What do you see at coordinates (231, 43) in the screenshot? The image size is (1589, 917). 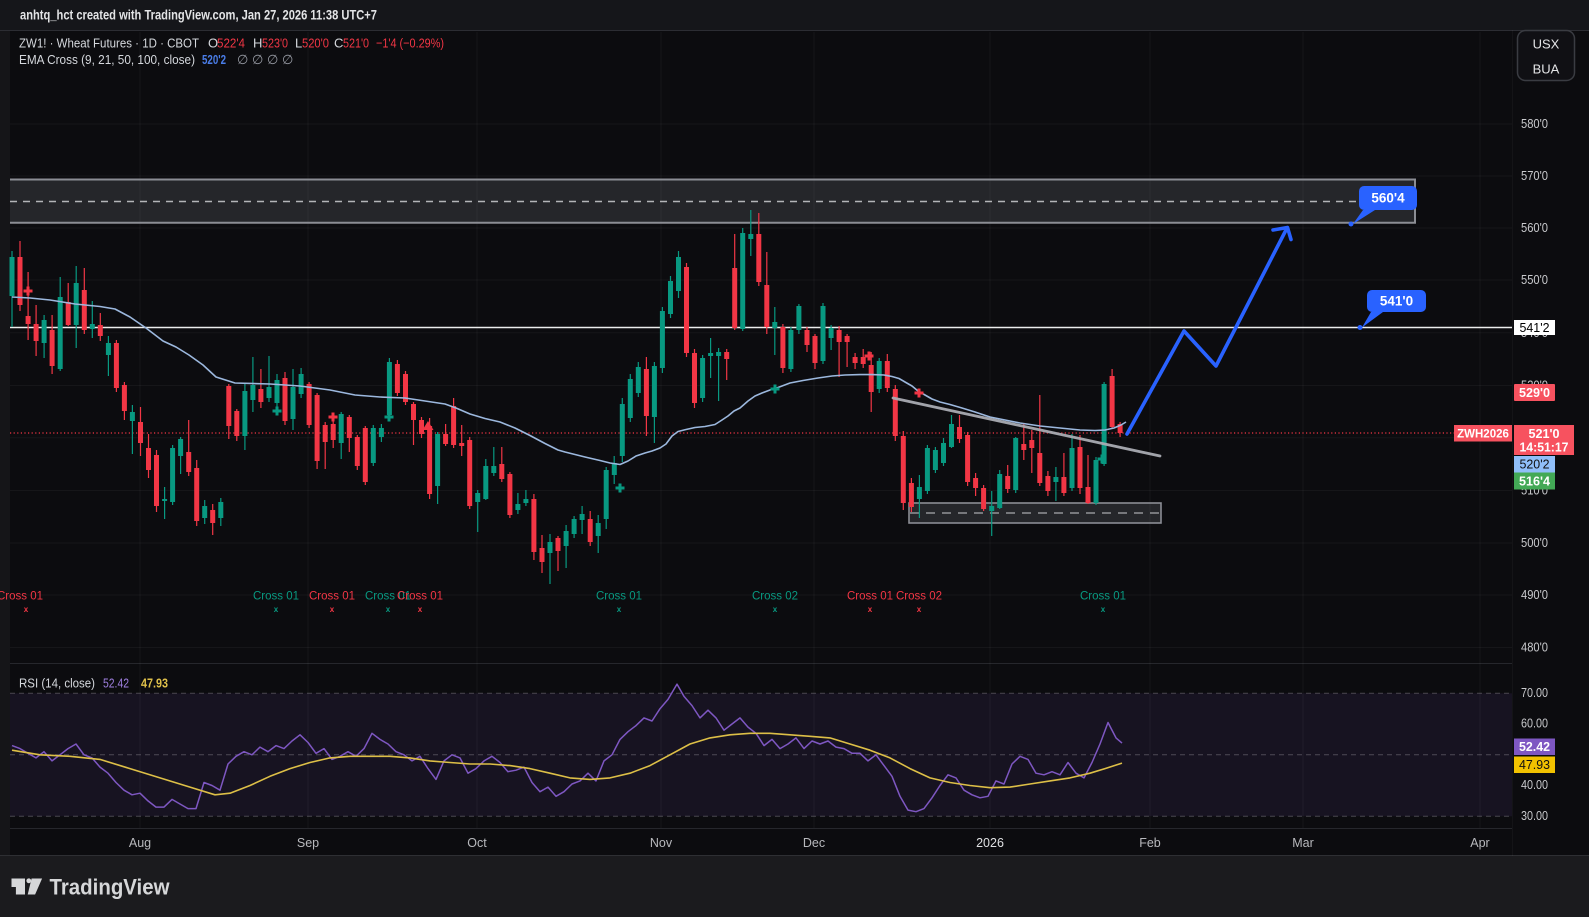 I see `svg-text: 522'4` at bounding box center [231, 43].